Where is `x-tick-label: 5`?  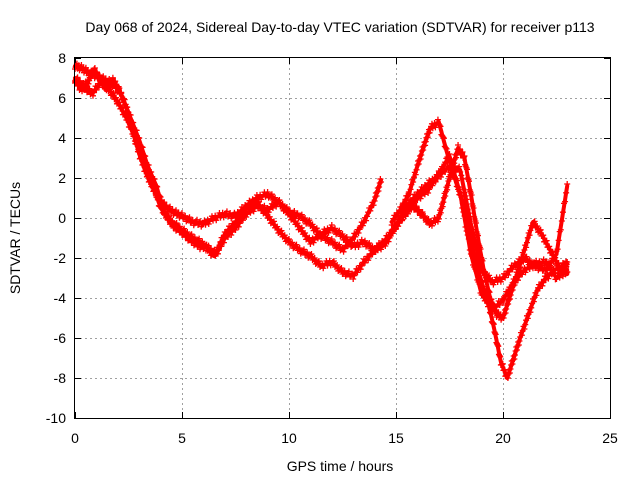
x-tick-label: 5 is located at coordinates (182, 438).